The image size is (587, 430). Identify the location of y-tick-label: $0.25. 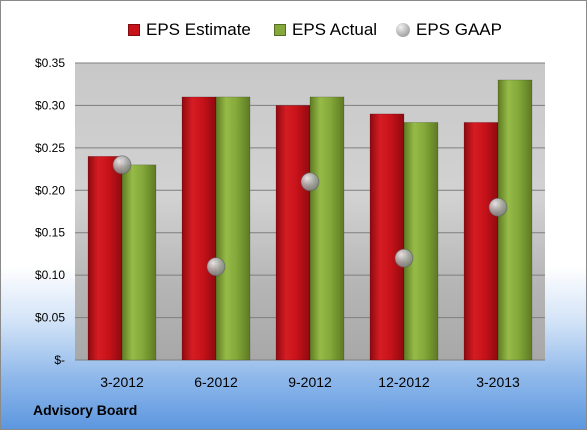
(50, 148).